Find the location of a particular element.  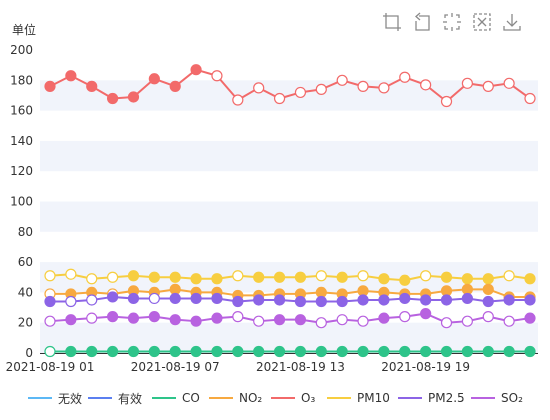

y-tick-label: 100 is located at coordinates (21, 202).